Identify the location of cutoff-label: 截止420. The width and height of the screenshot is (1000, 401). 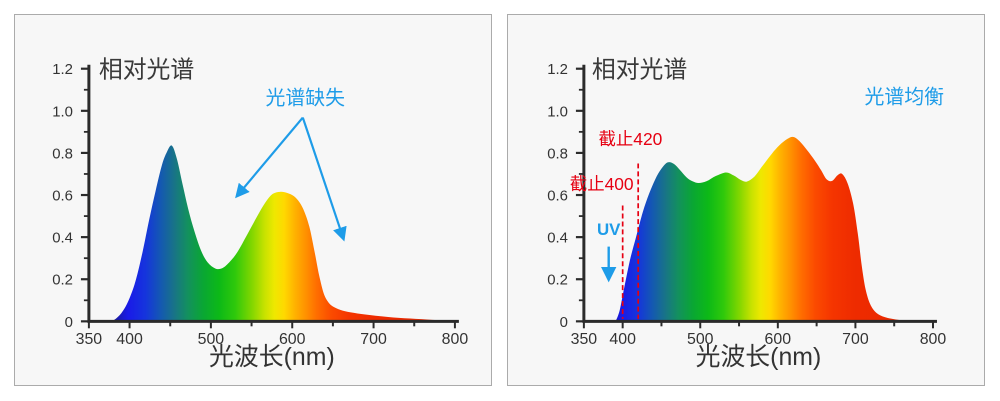
(631, 139).